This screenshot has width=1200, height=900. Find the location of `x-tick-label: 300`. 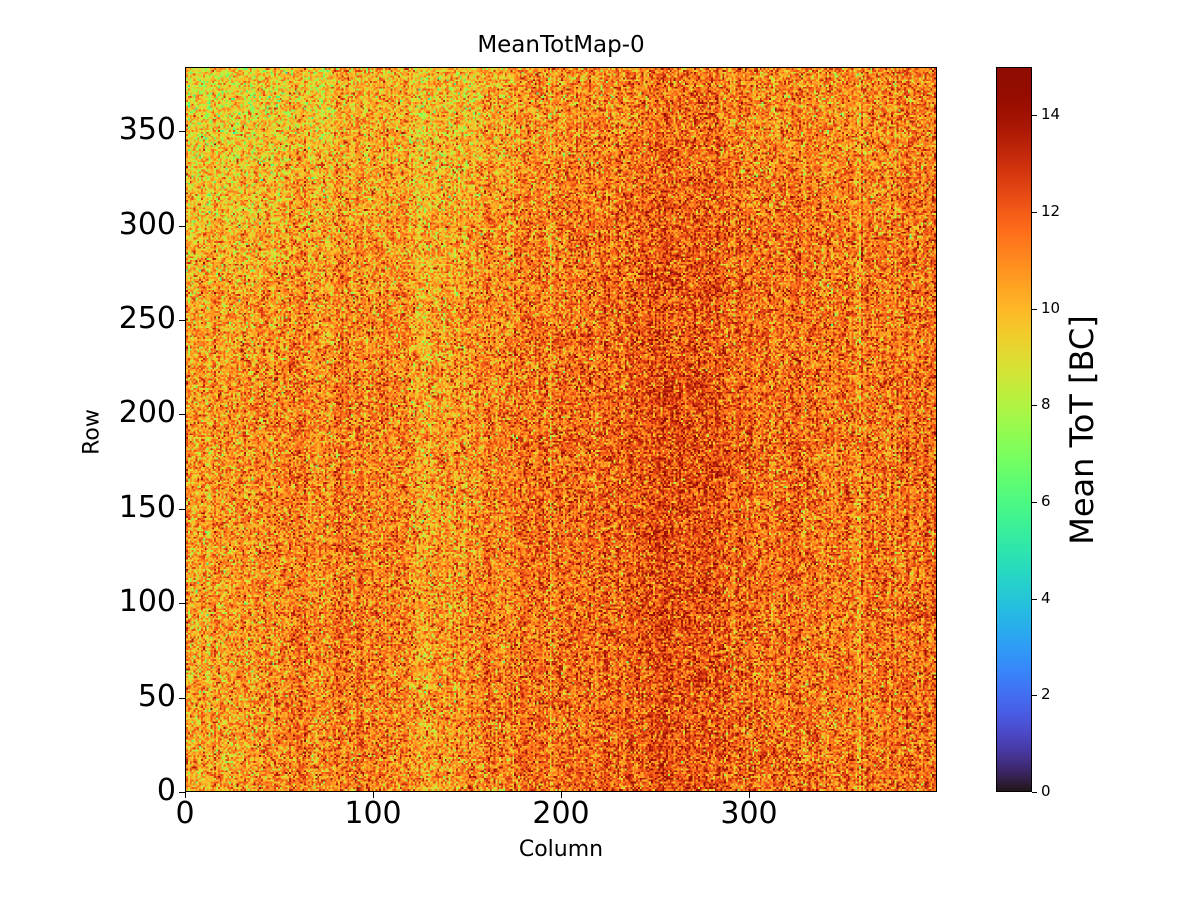

x-tick-label: 300 is located at coordinates (749, 813).